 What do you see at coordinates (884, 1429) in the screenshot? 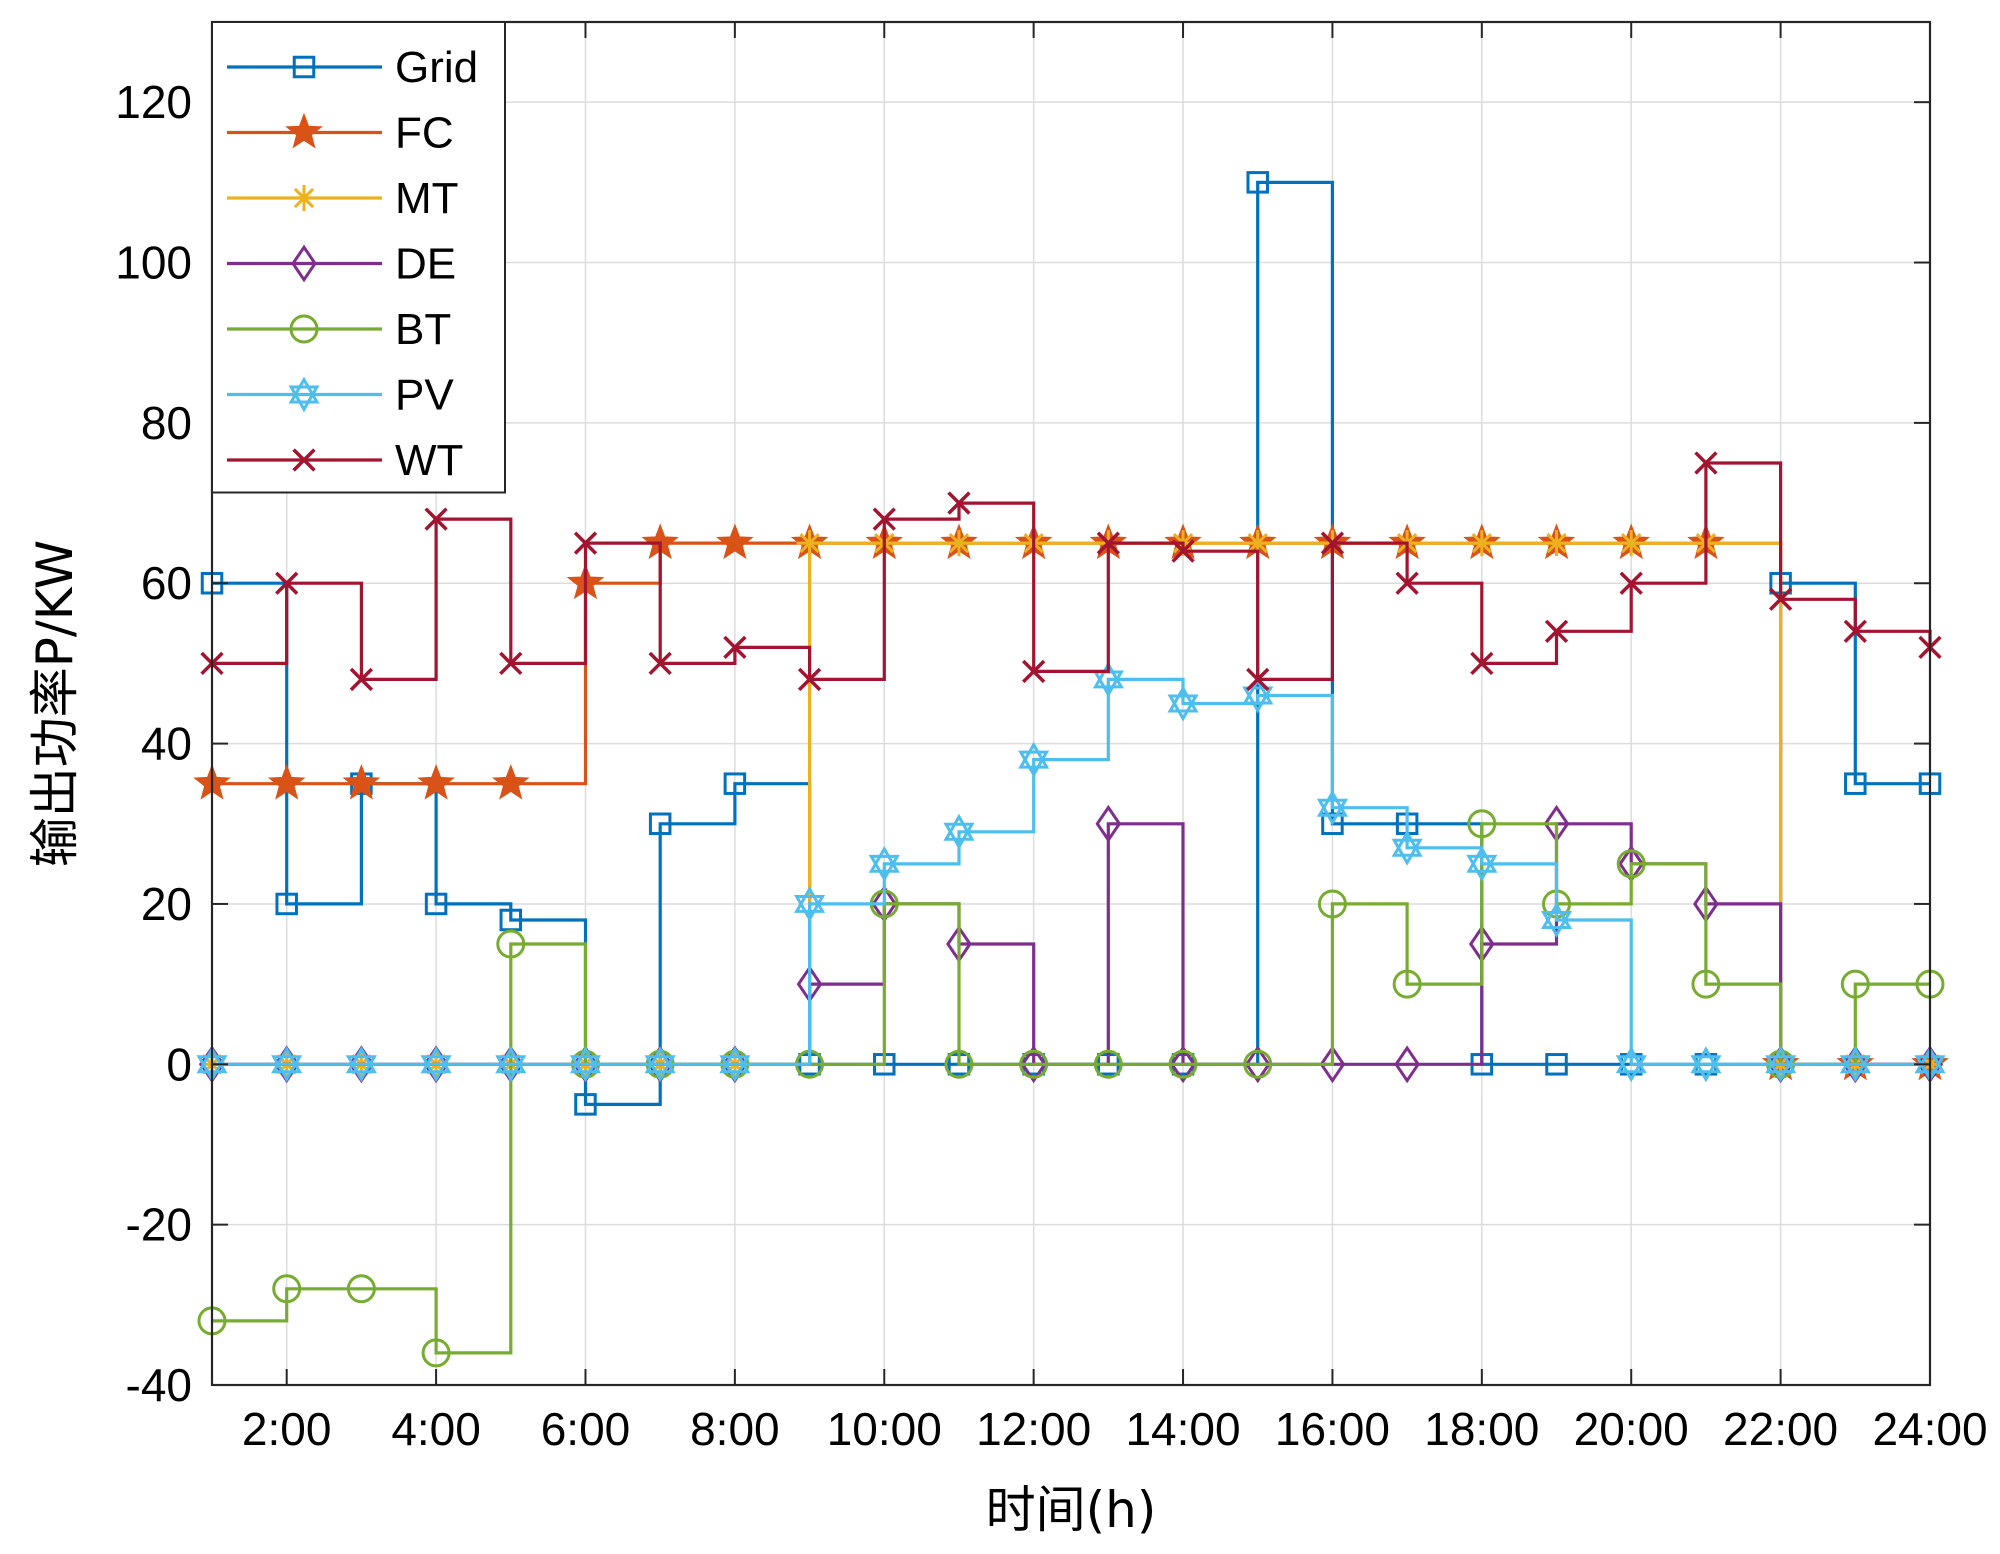
I see `x-tick-label: 10:00` at bounding box center [884, 1429].